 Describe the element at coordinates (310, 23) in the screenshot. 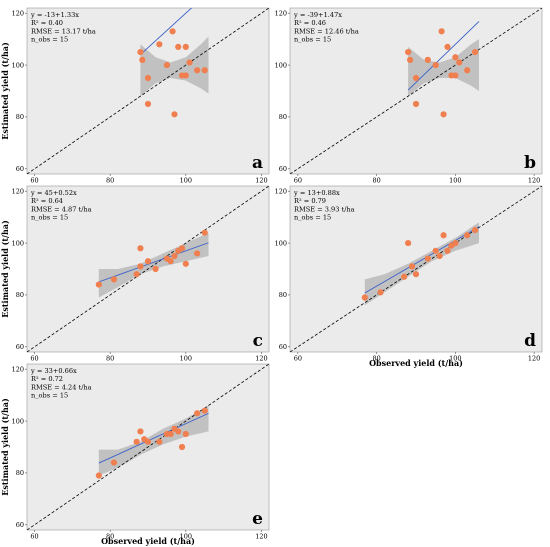

I see `stat-line-2: R² = 0.46` at that location.